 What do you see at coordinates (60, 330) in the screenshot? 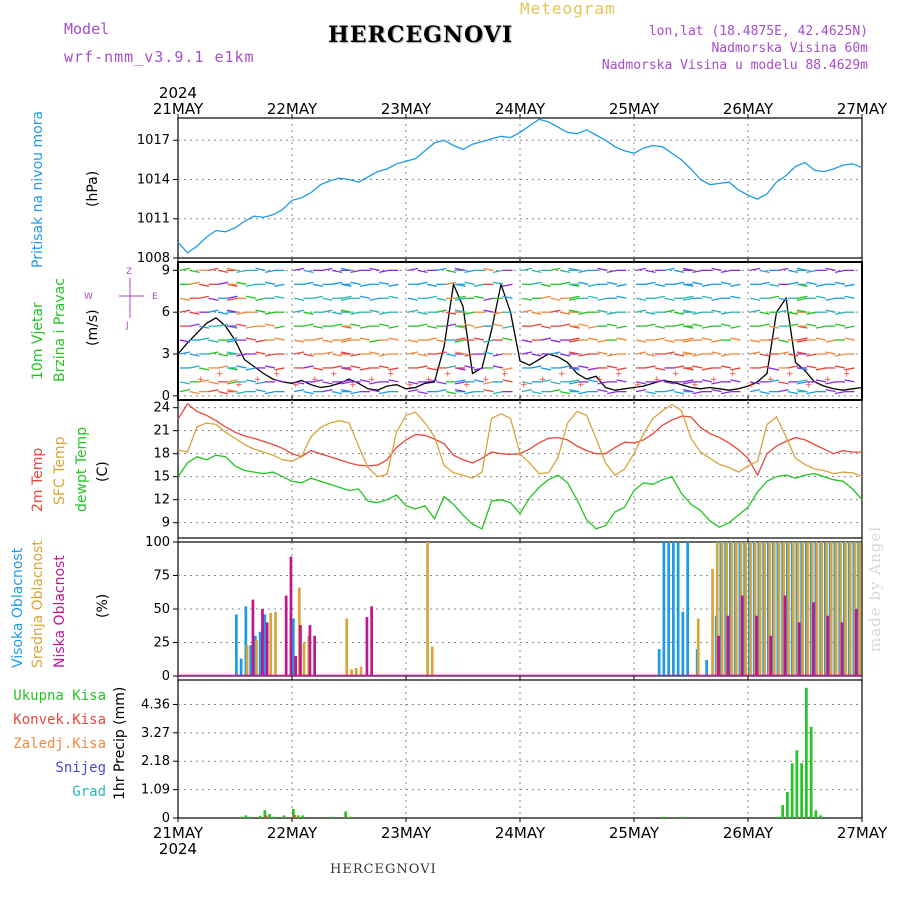
I see `wind-axis-label-2: Brzina i Pravac` at bounding box center [60, 330].